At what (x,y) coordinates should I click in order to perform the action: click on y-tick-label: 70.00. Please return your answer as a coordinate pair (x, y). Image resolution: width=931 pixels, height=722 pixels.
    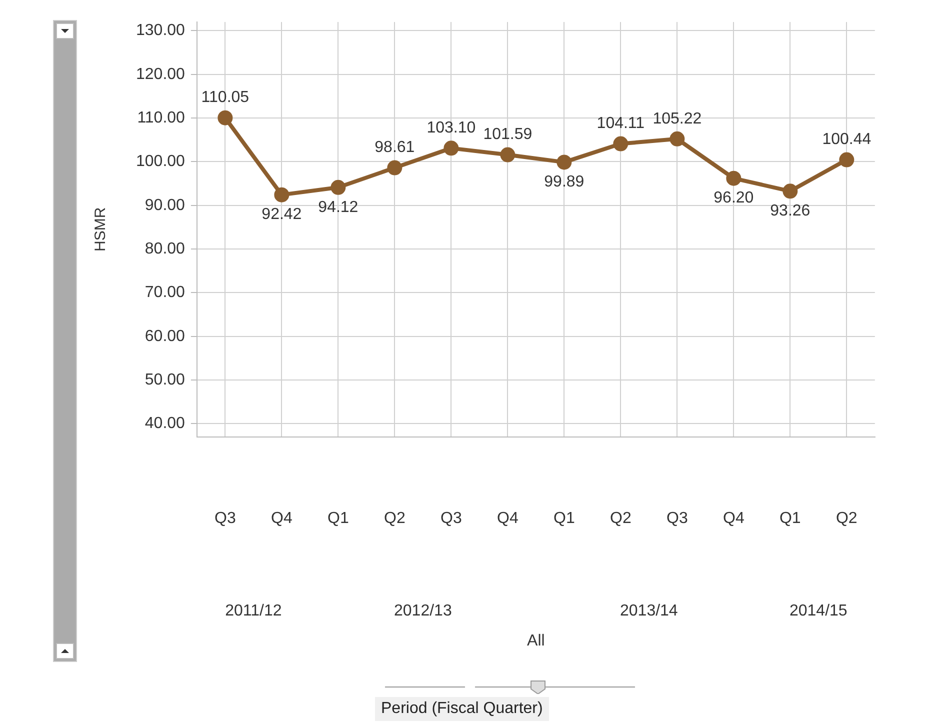
    Looking at the image, I should click on (165, 293).